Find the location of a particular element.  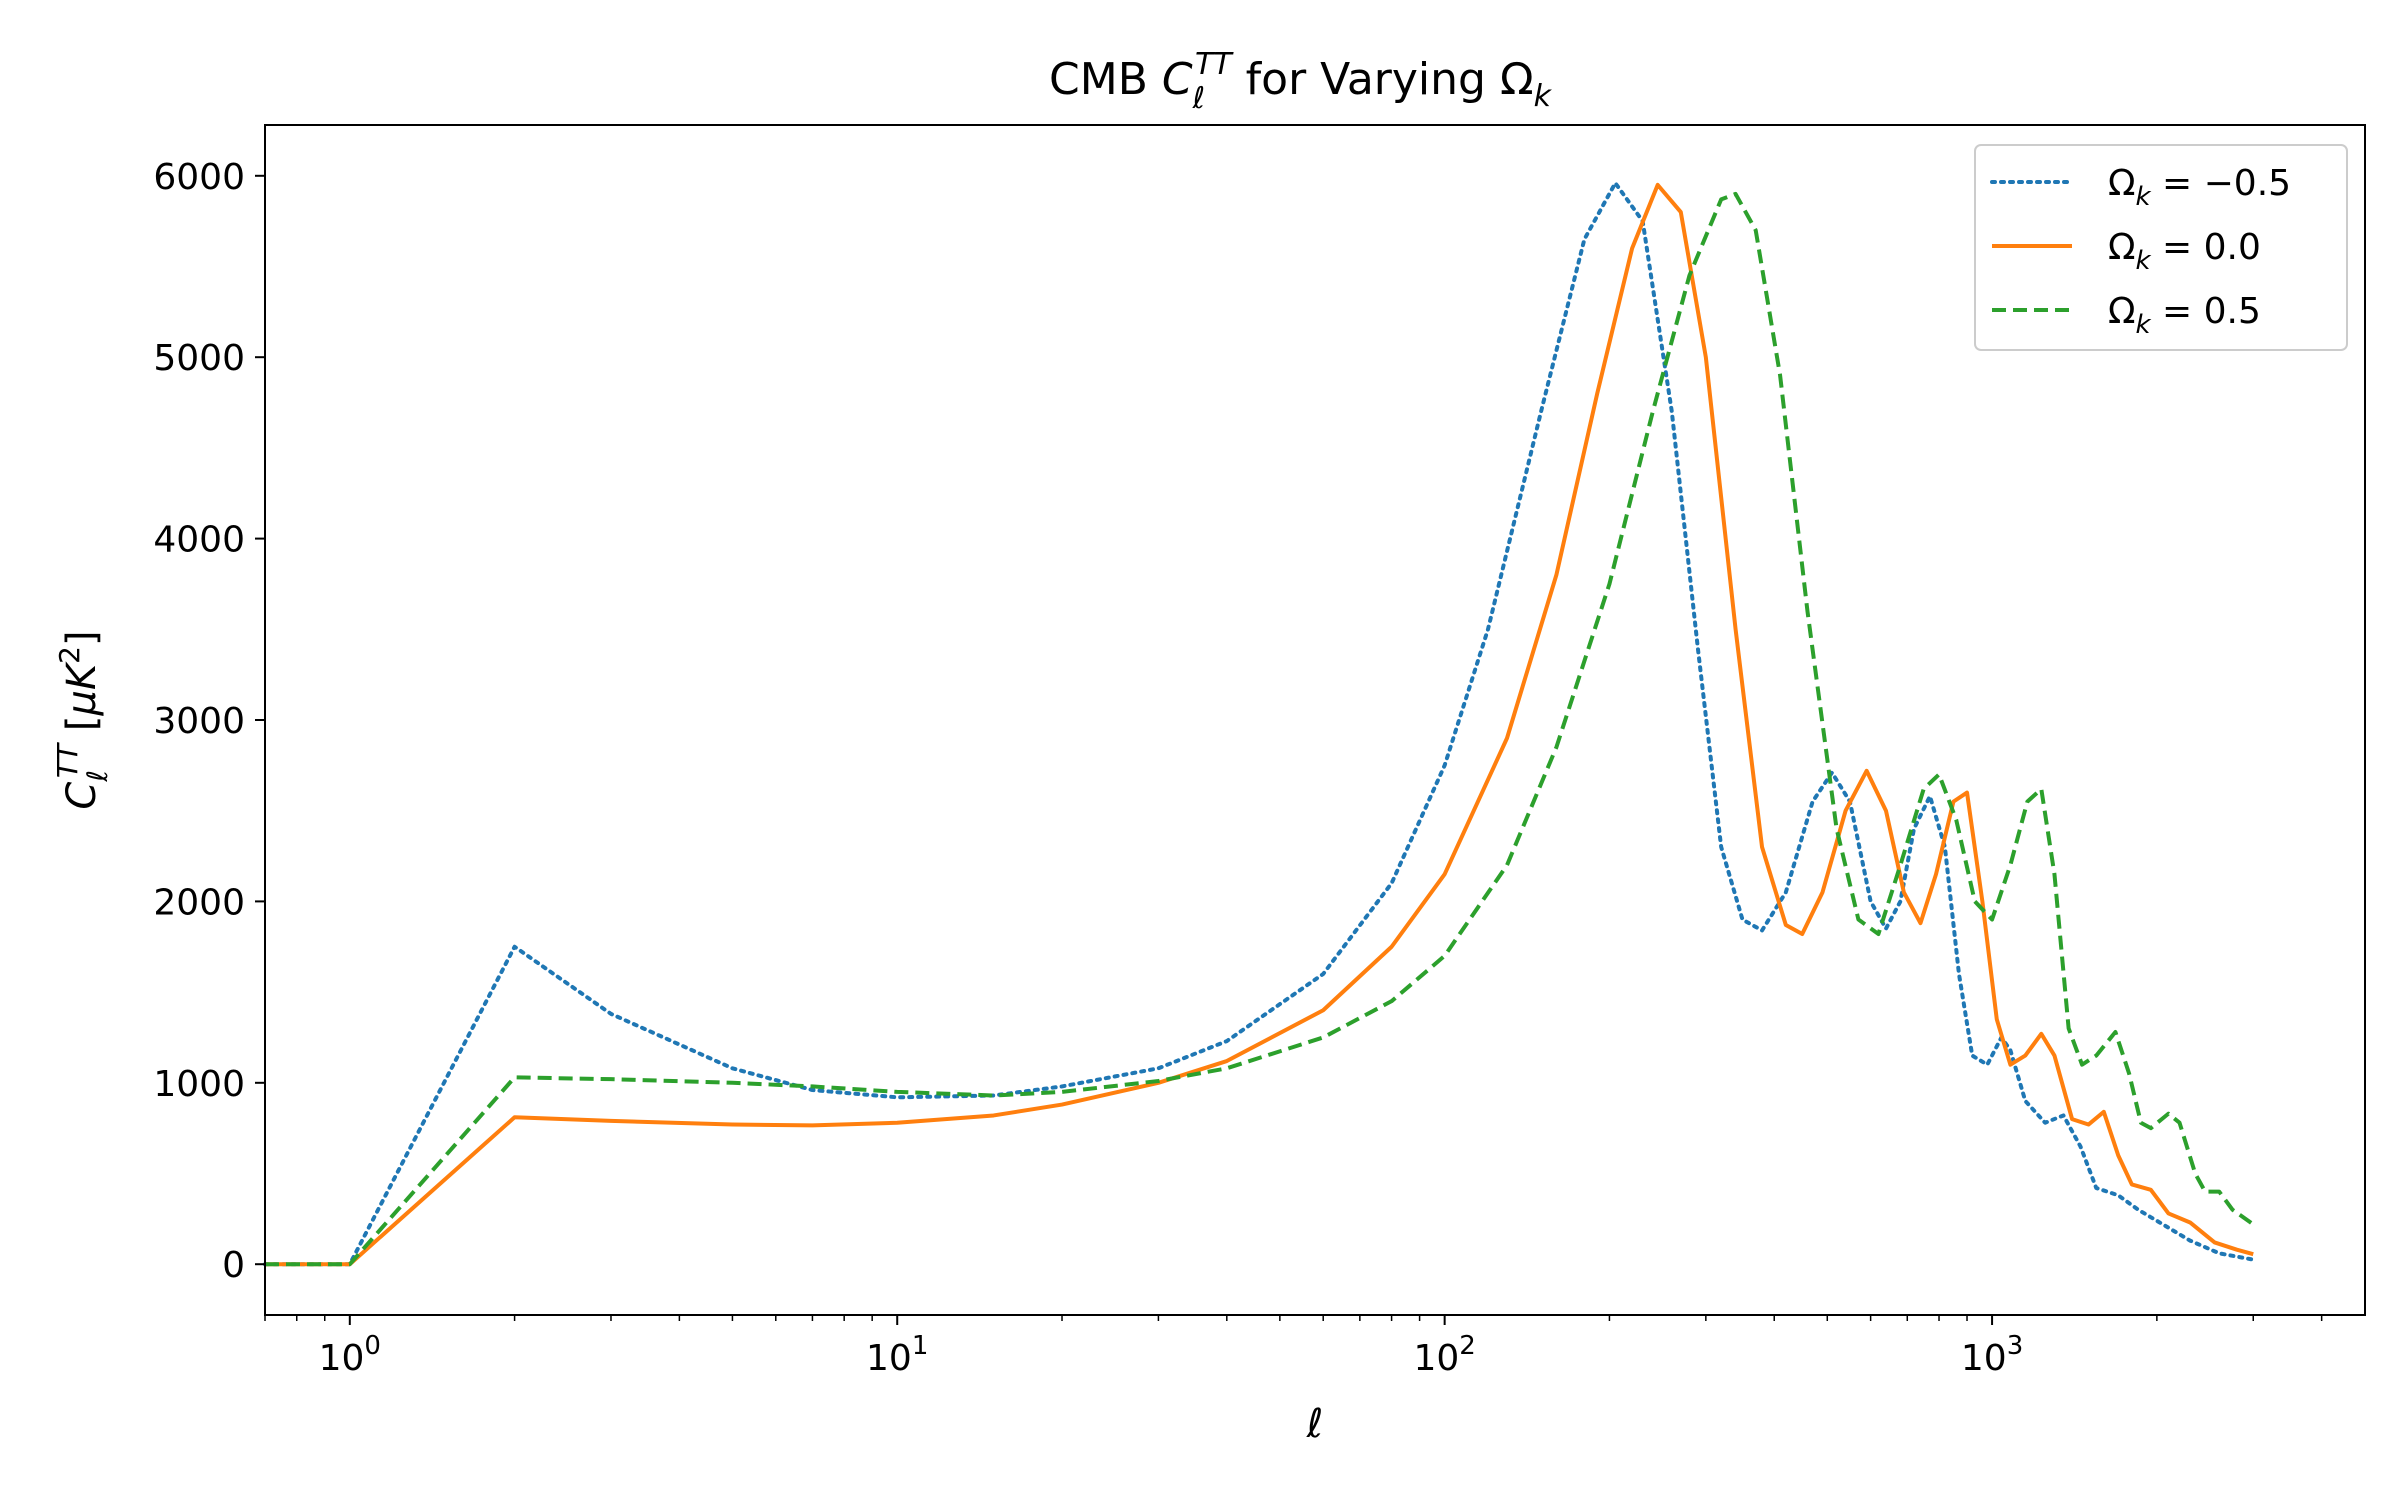

x-axis-label: ℓ is located at coordinates (1315, 1424).